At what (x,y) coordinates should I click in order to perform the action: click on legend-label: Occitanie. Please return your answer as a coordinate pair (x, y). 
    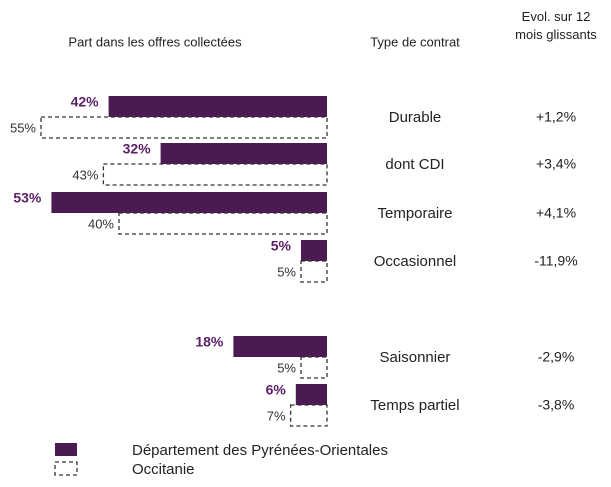
    Looking at the image, I should click on (163, 469).